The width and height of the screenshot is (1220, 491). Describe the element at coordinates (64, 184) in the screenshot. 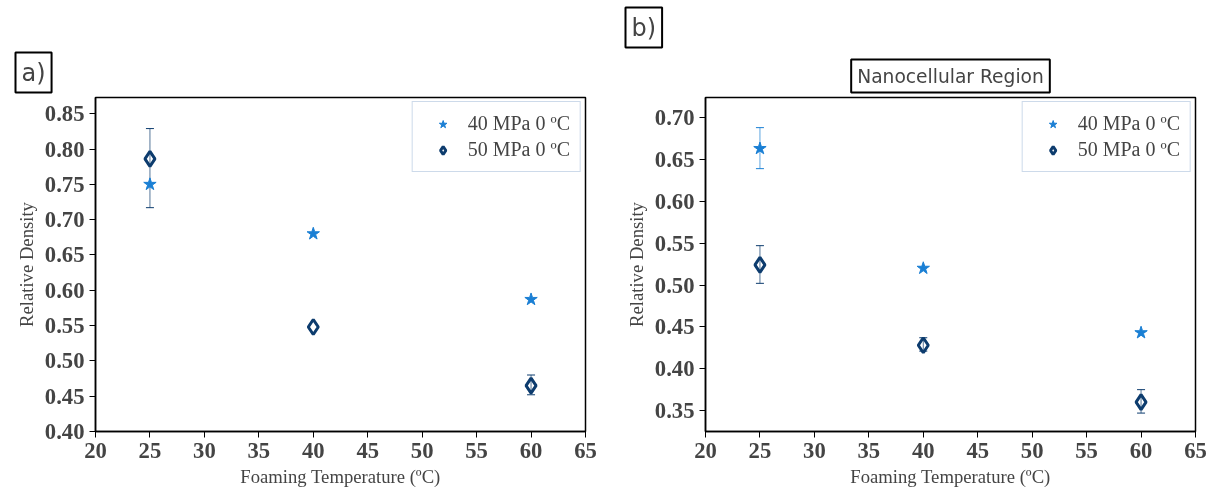

I see `y-tick-label: 0.75` at that location.